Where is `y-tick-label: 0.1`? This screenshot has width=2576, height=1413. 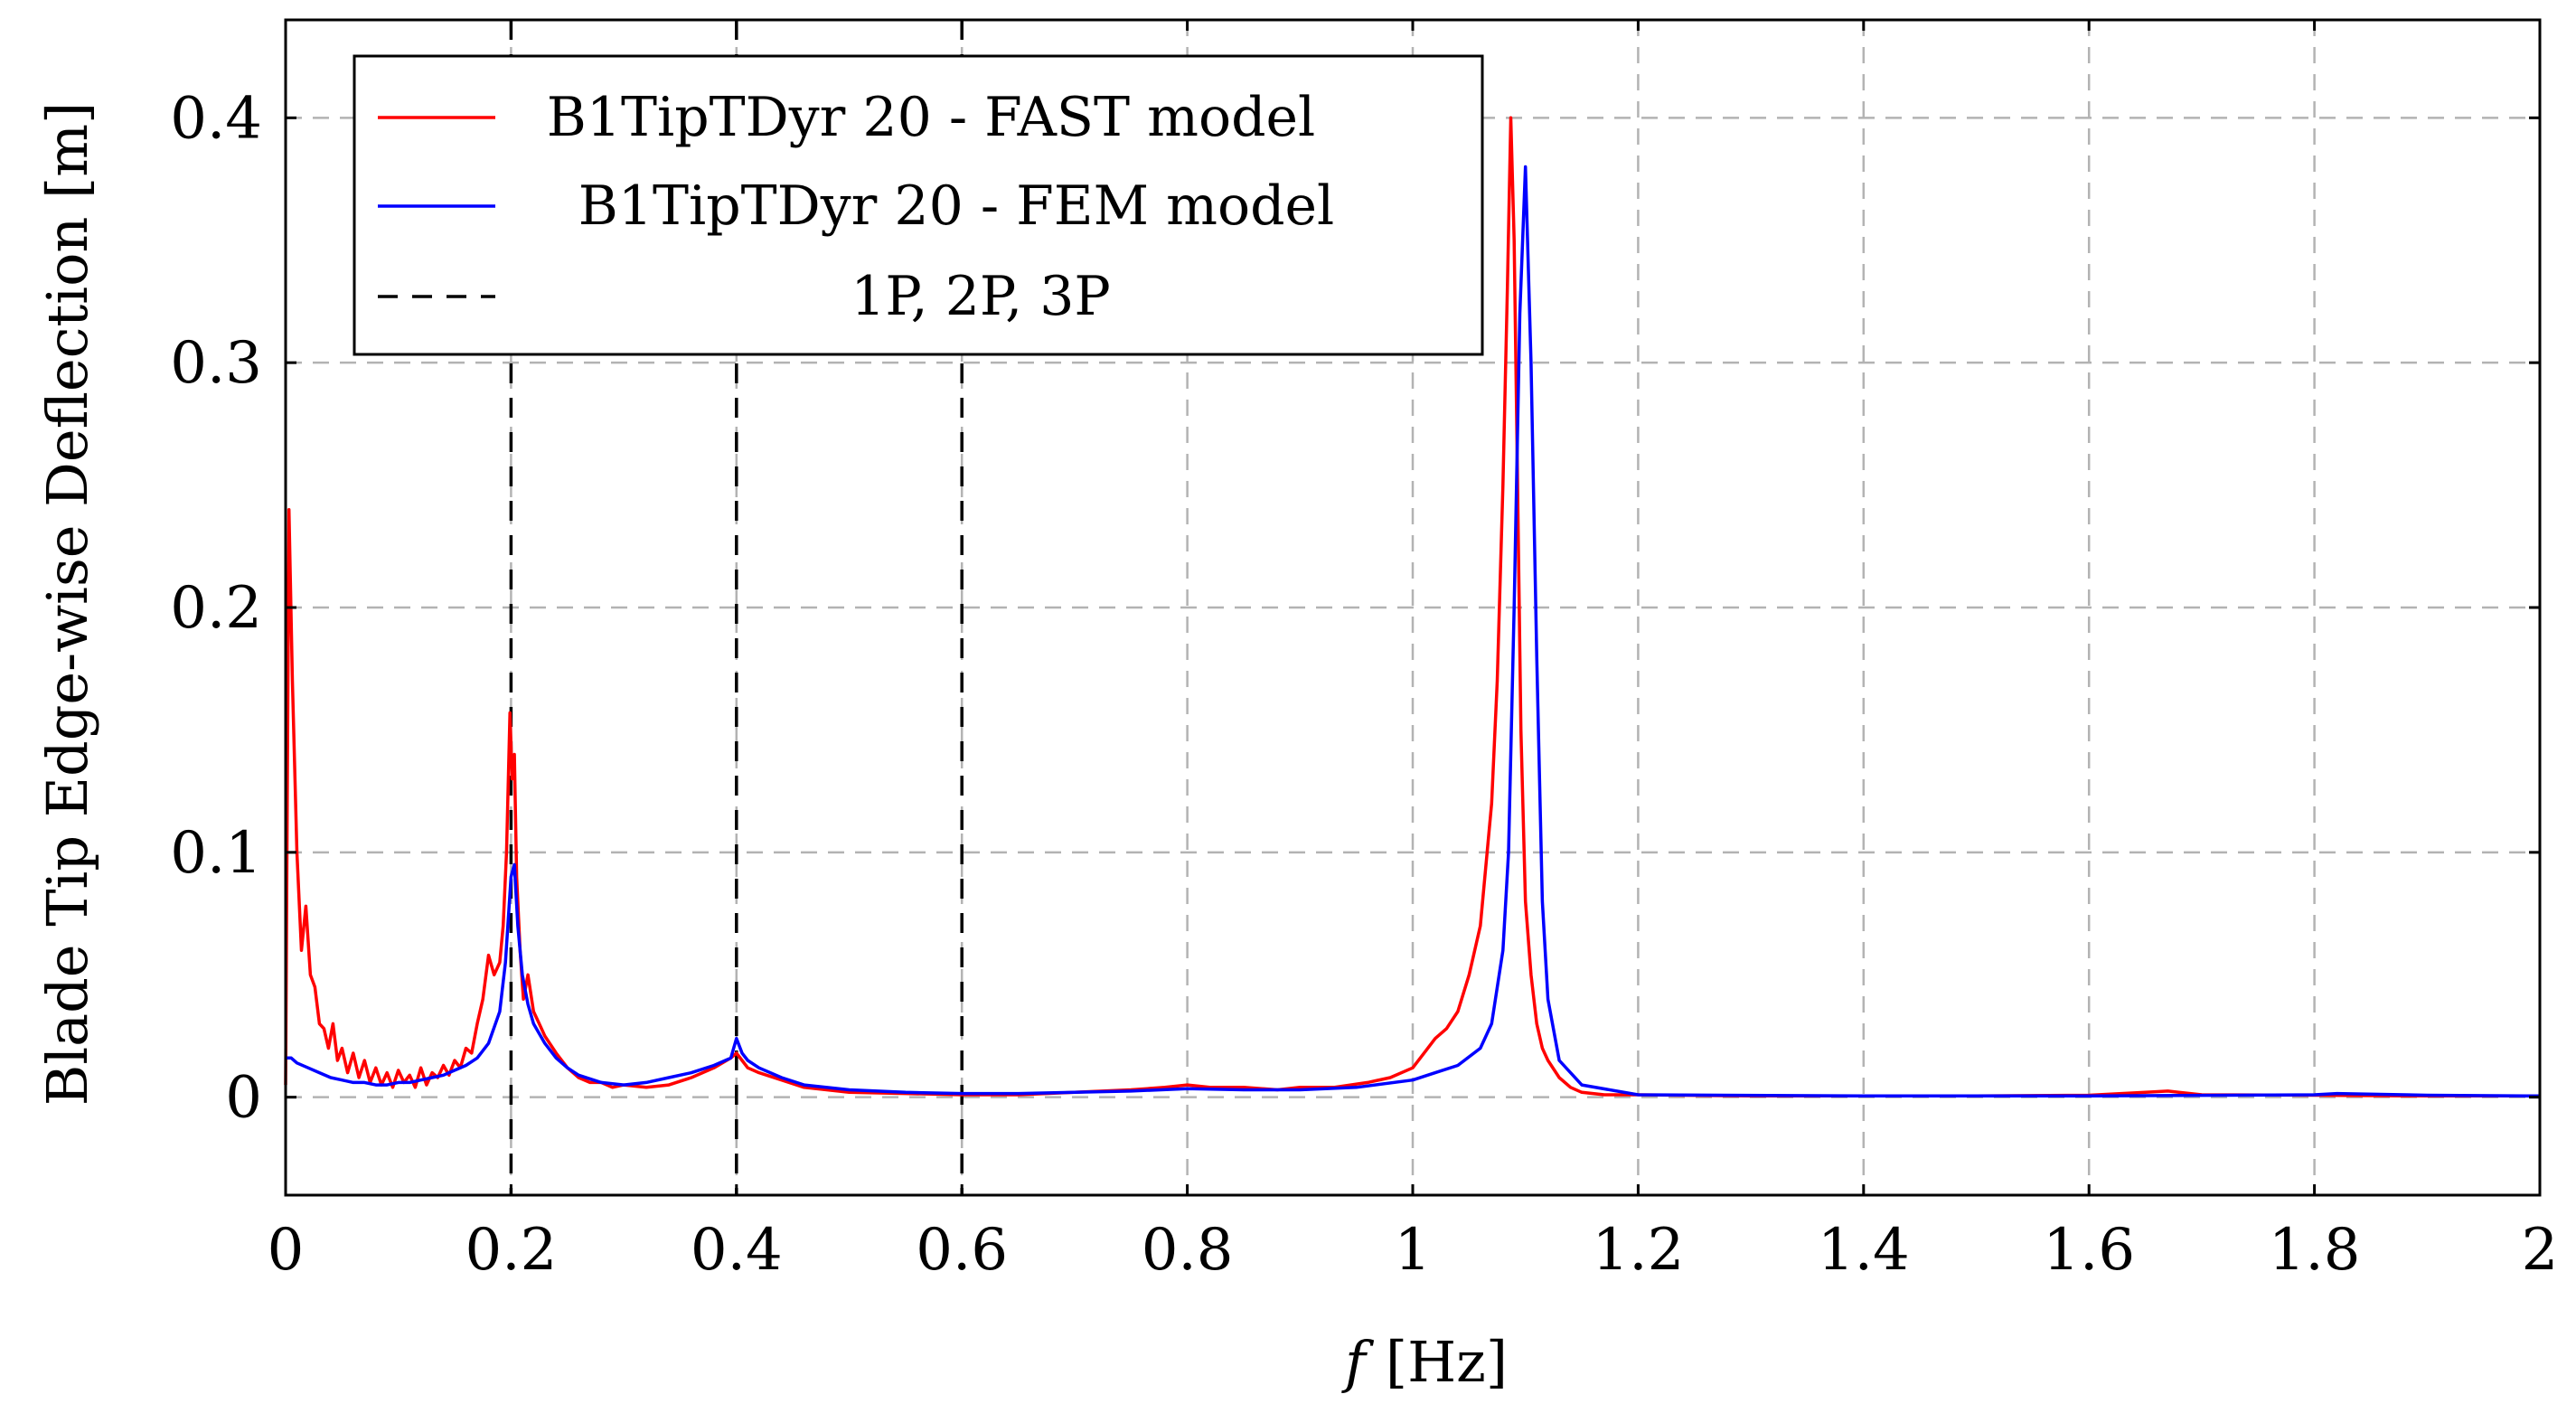
y-tick-label: 0.1 is located at coordinates (216, 853).